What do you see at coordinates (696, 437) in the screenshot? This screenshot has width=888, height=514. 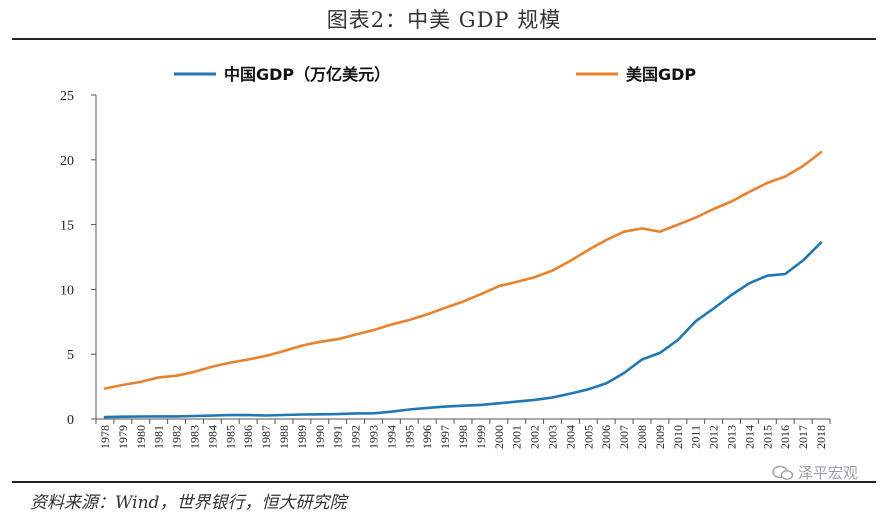 I see `x-tick-label: 2011` at bounding box center [696, 437].